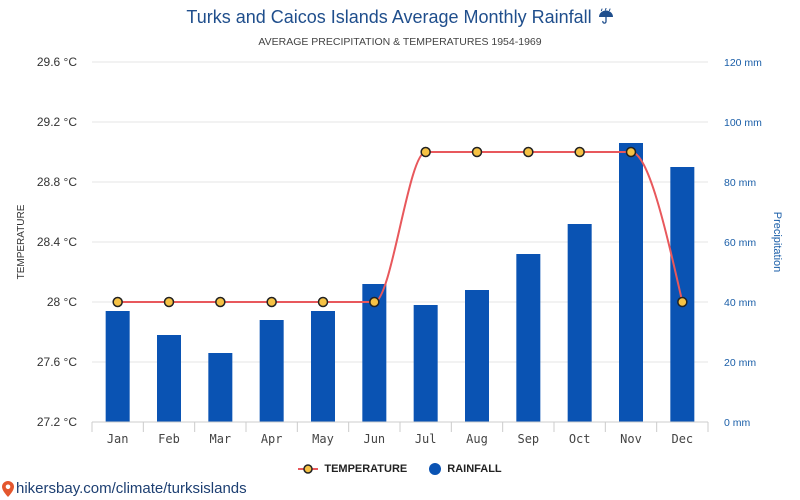 The width and height of the screenshot is (800, 500). Describe the element at coordinates (57, 422) in the screenshot. I see `left-tick-label: 27.2 °C` at that location.